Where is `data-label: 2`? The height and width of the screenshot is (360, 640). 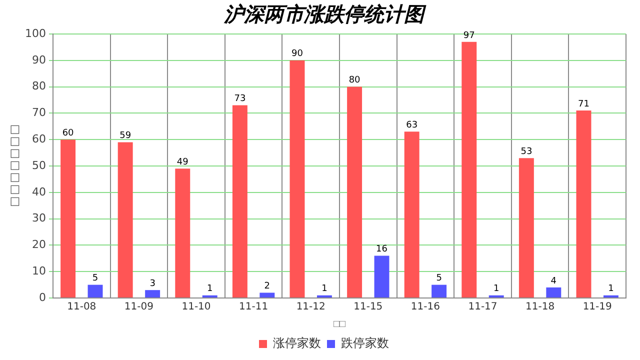
data-label: 2 is located at coordinates (267, 287).